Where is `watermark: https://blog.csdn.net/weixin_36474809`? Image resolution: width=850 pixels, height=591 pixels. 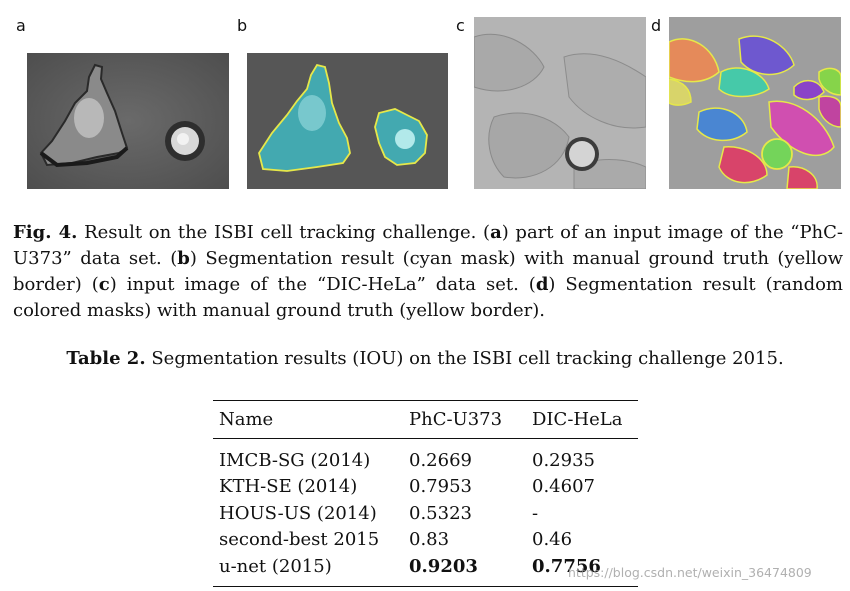 watermark: https://blog.csdn.net/weixin_36474809 is located at coordinates (690, 572).